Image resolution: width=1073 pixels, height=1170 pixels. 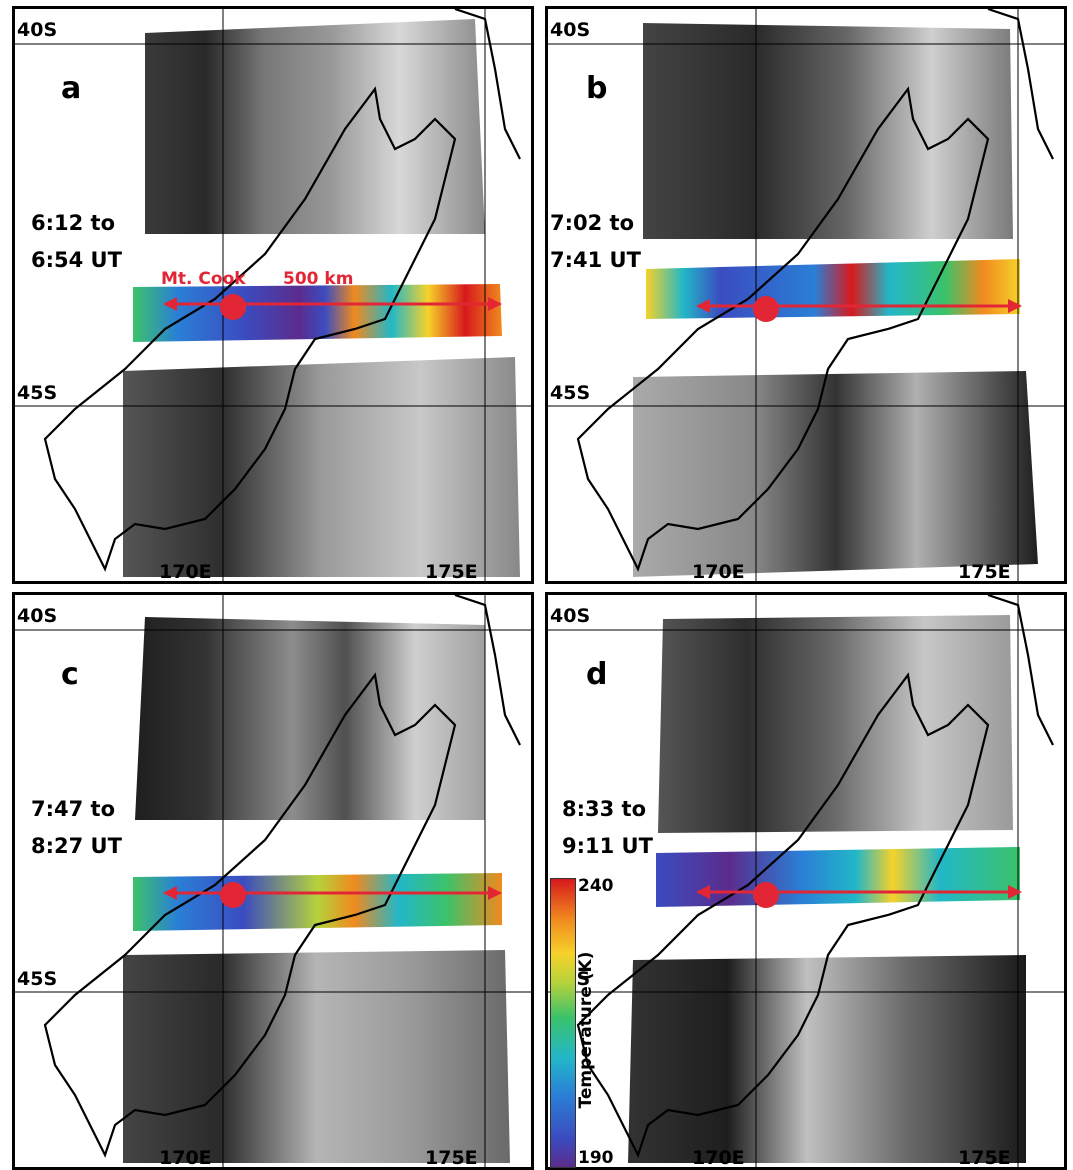 I want to click on mt-cook-marker-a, so click(x=233, y=307).